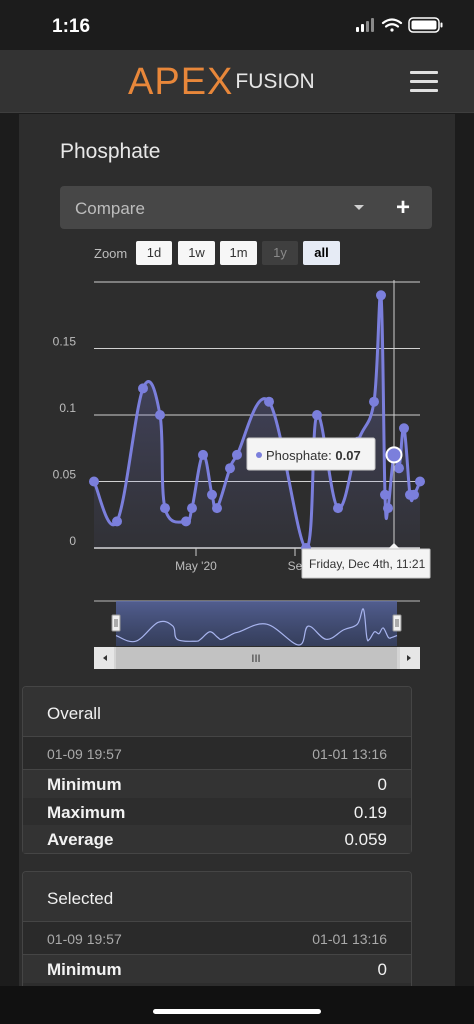 Image resolution: width=474 pixels, height=1024 pixels. I want to click on stat-value: 0.059, so click(365, 839).